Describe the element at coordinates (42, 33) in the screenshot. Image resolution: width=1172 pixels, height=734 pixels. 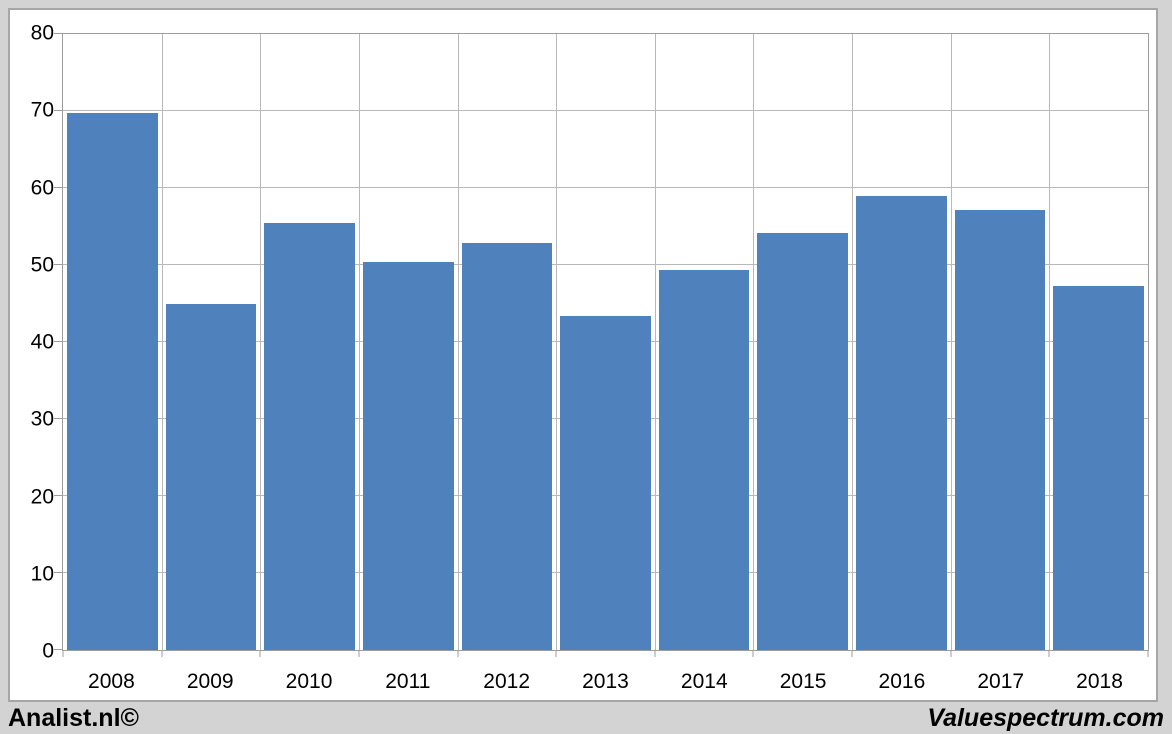
I see `y-axis-tick-label: 80` at that location.